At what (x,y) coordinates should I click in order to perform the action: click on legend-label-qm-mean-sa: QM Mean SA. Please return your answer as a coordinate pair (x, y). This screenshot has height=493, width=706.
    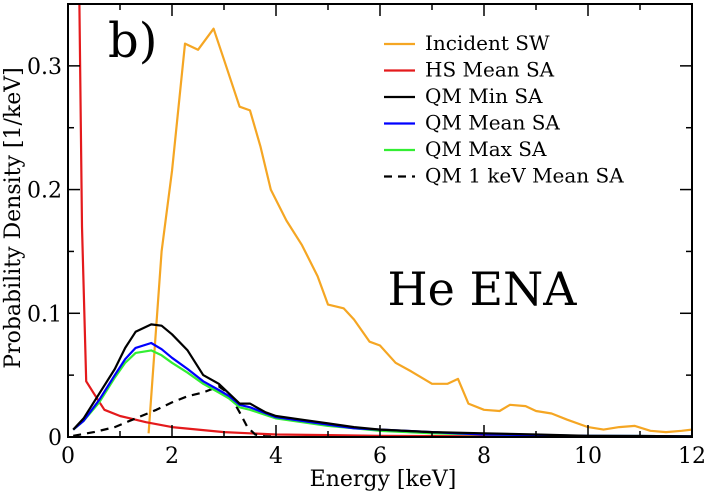
    Looking at the image, I should click on (492, 123).